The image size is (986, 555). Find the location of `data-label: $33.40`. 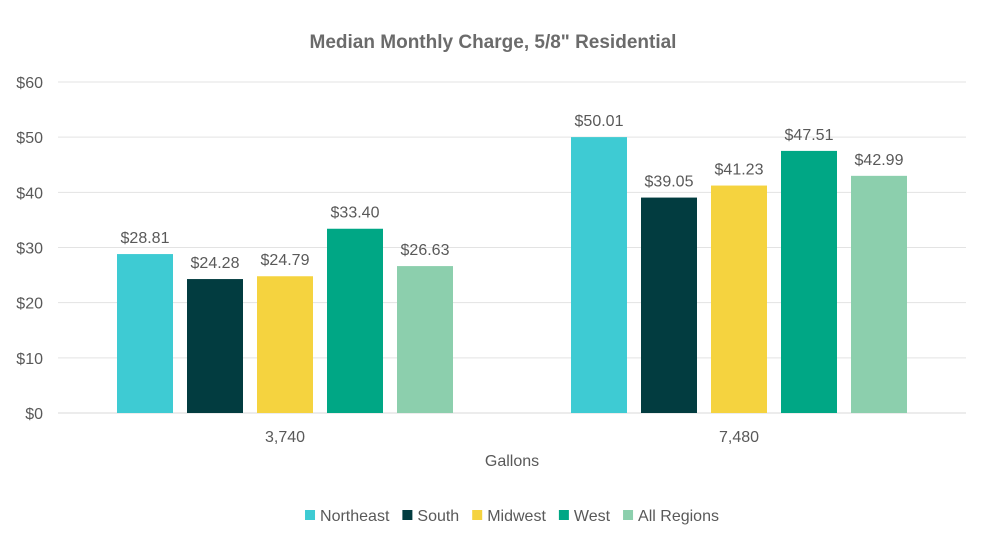

data-label: $33.40 is located at coordinates (355, 213).